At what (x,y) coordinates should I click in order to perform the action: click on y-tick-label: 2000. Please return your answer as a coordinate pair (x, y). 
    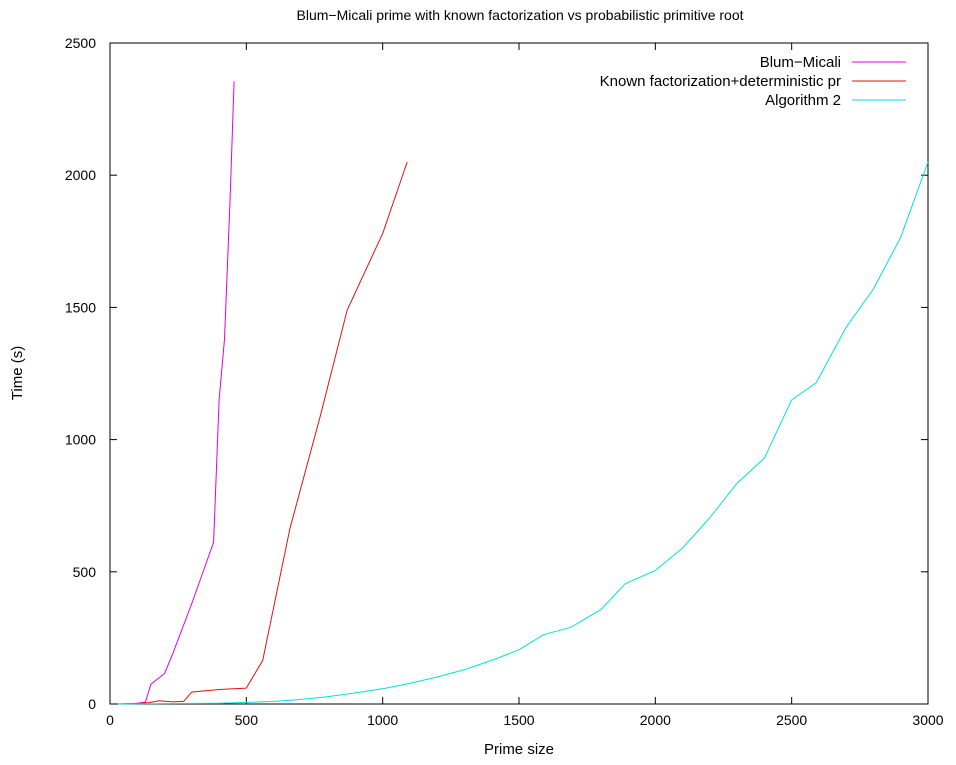
    Looking at the image, I should click on (80, 175).